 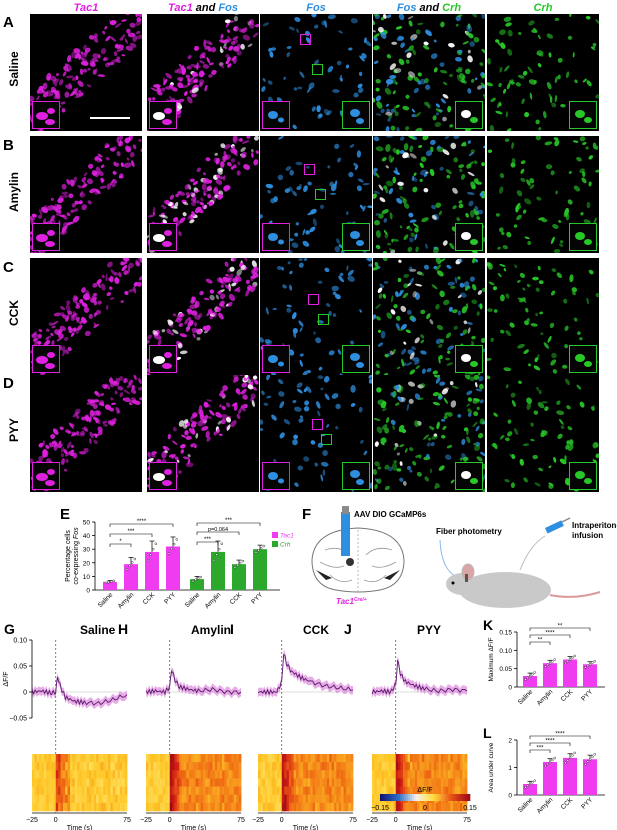 I want to click on infusion-label-2: infusion, so click(x=587, y=535).